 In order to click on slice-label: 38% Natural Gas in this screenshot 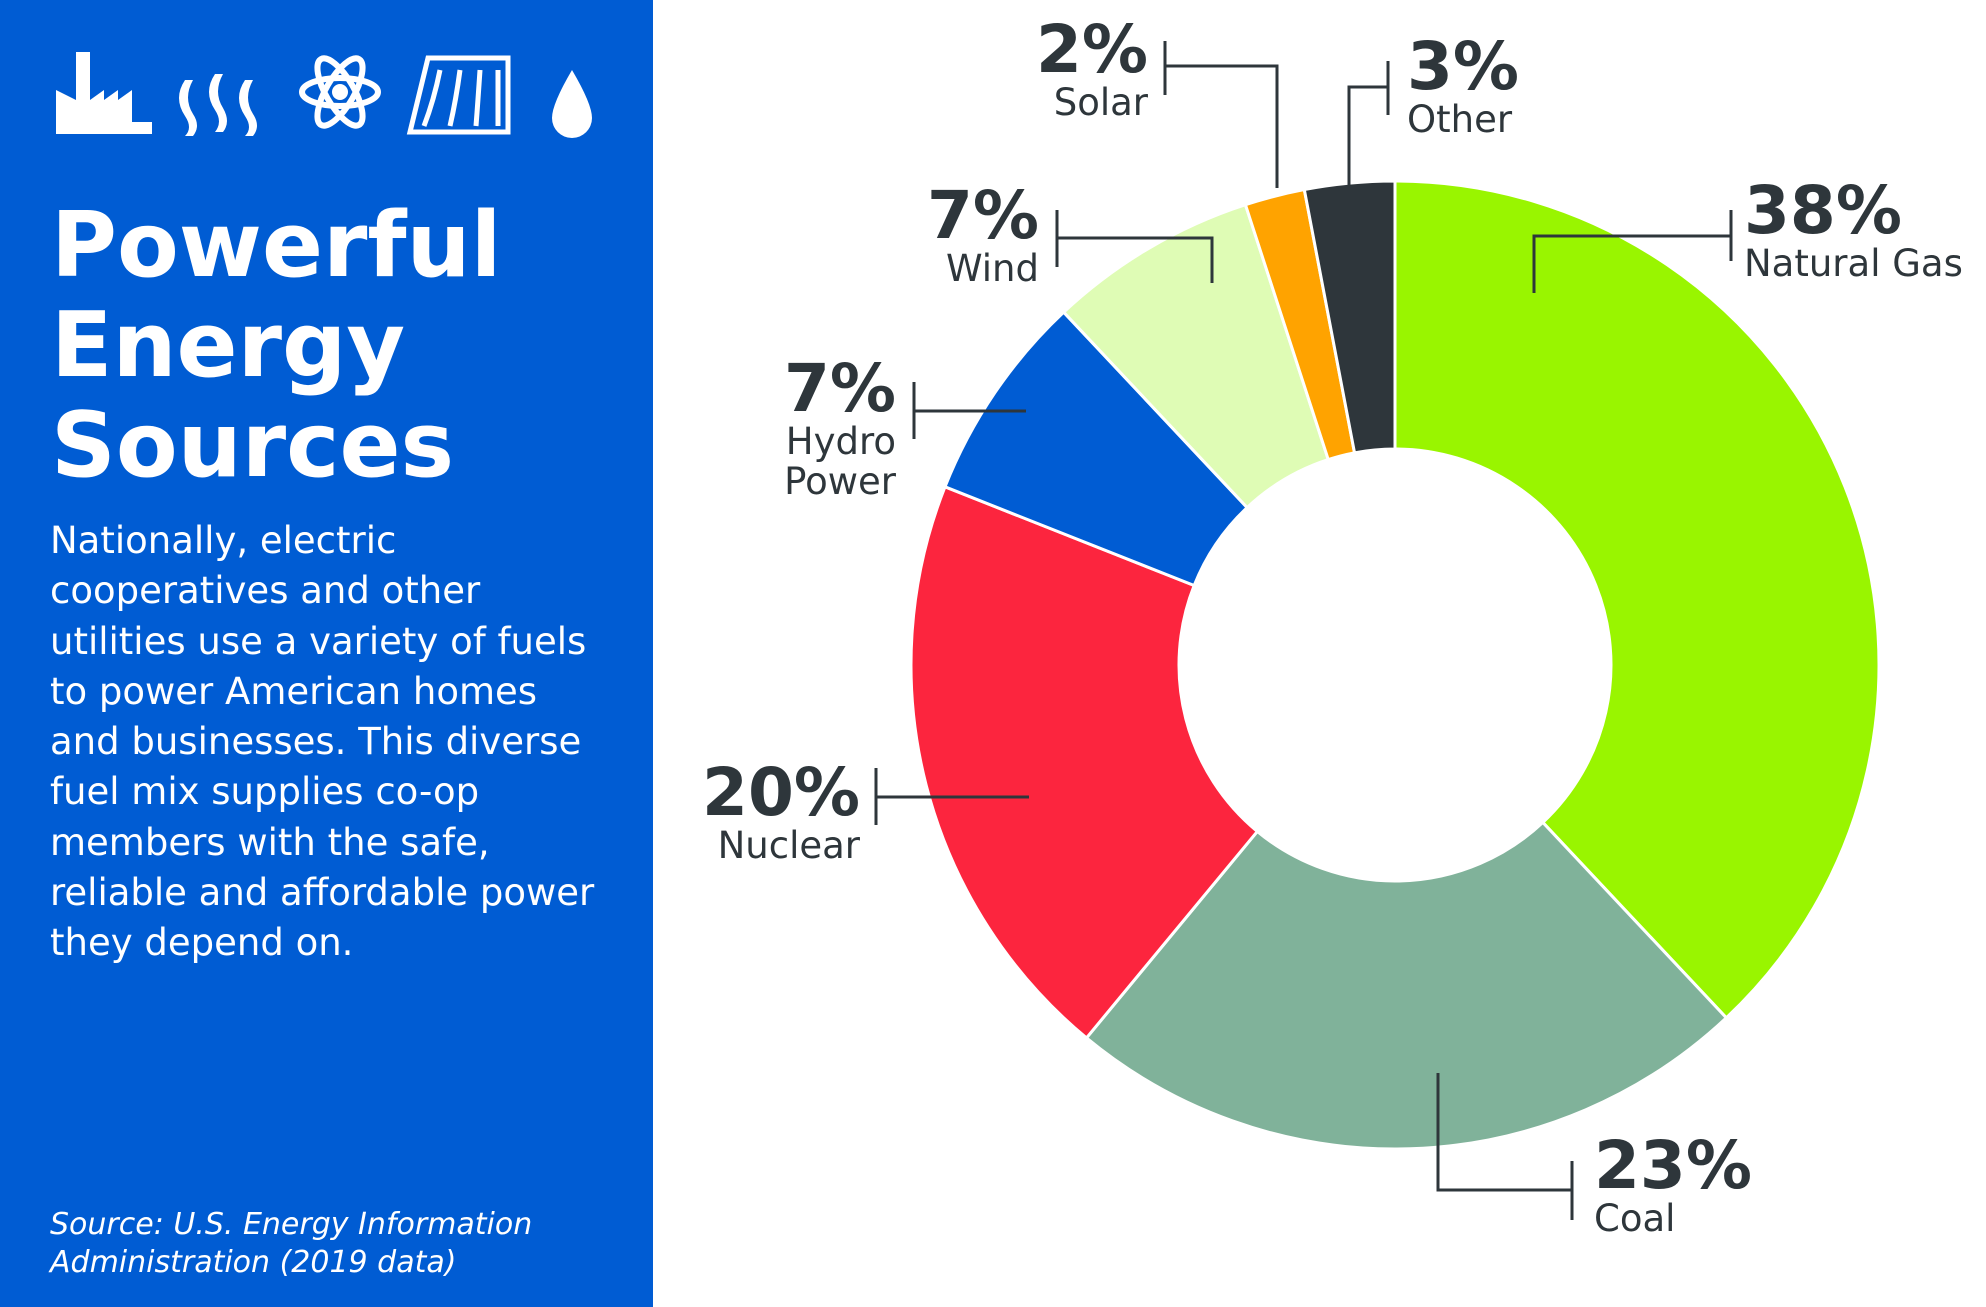, I will do `click(1853, 231)`.